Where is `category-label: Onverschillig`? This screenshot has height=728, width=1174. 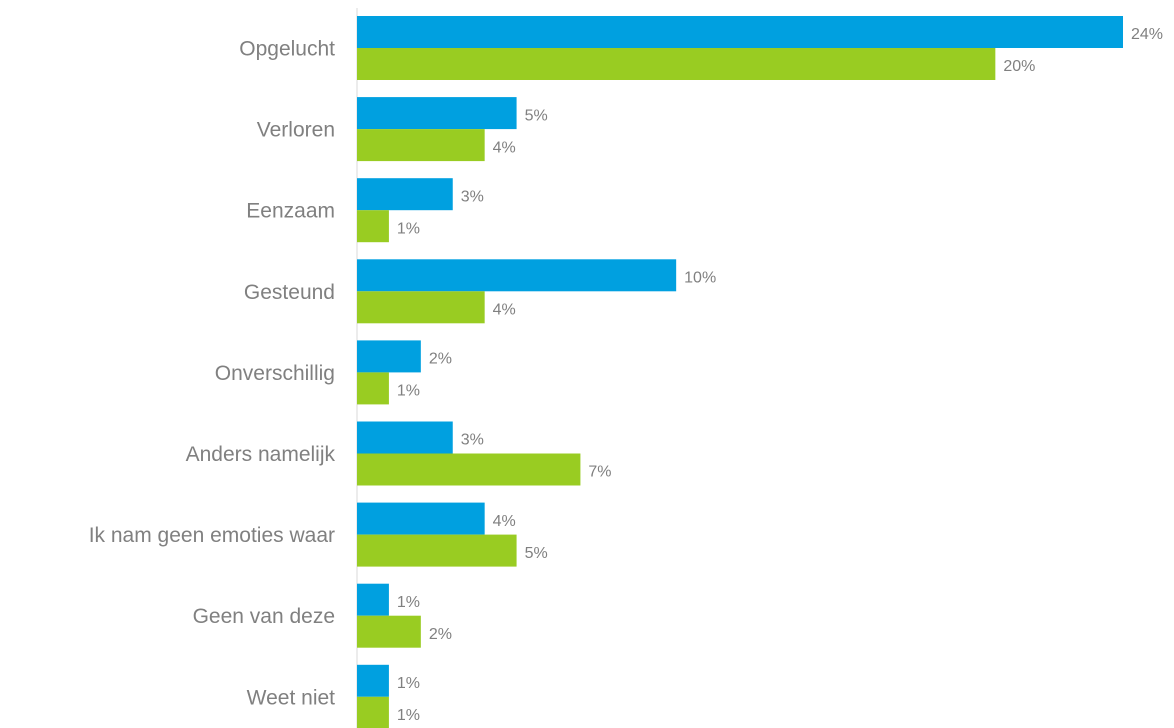
category-label: Onverschillig is located at coordinates (275, 373).